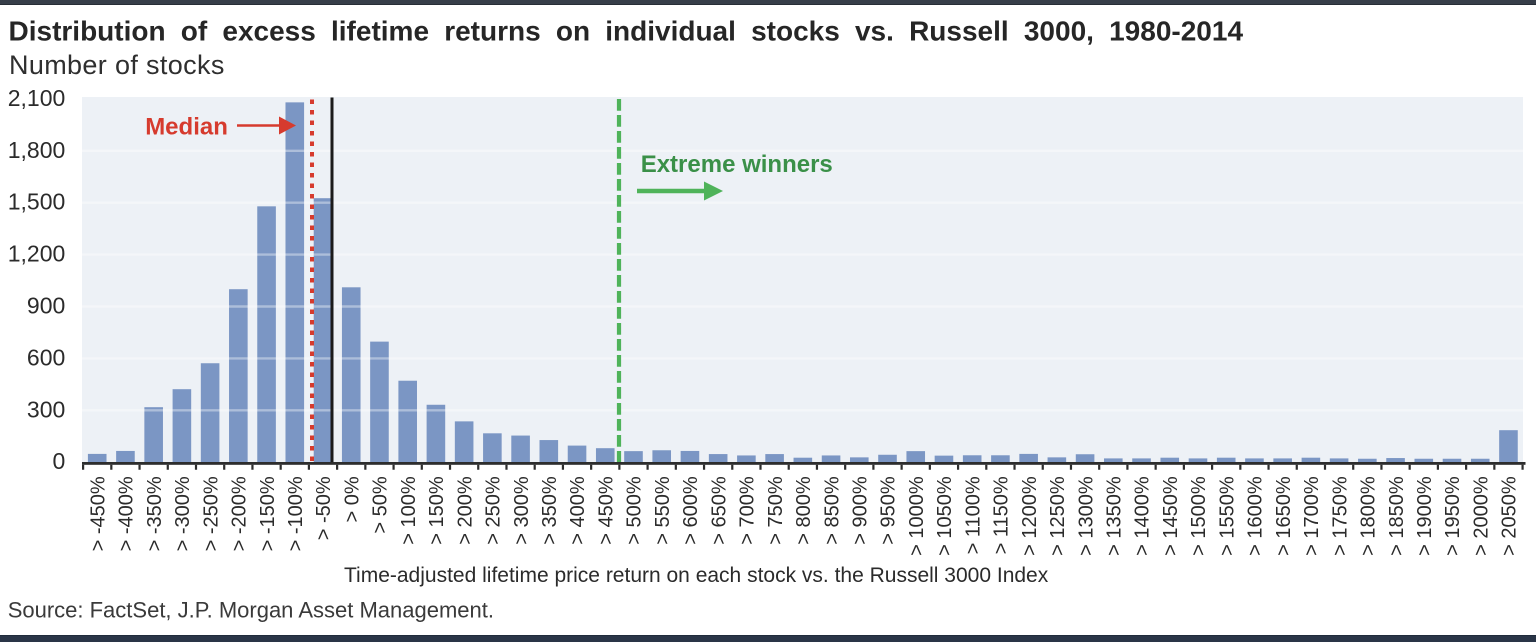  Describe the element at coordinates (748, 510) in the screenshot. I see `svg-text: > 700%` at that location.